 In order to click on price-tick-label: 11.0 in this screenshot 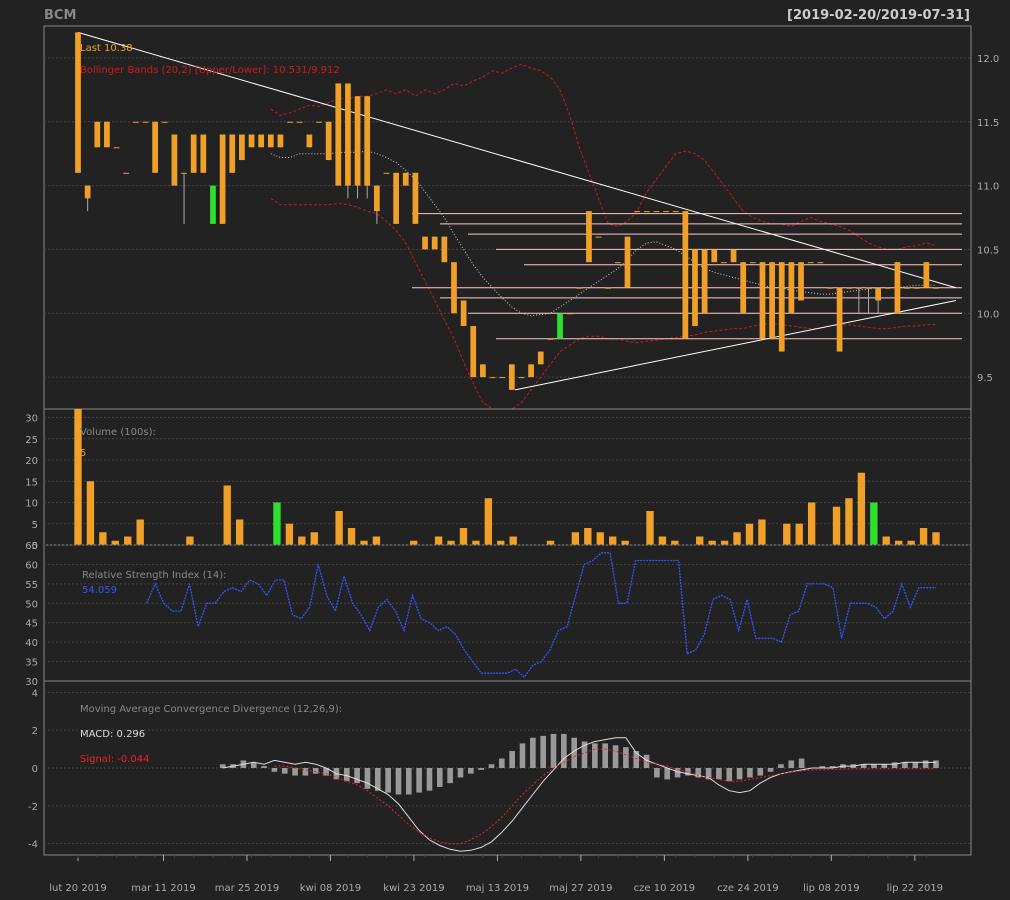, I will do `click(988, 187)`.